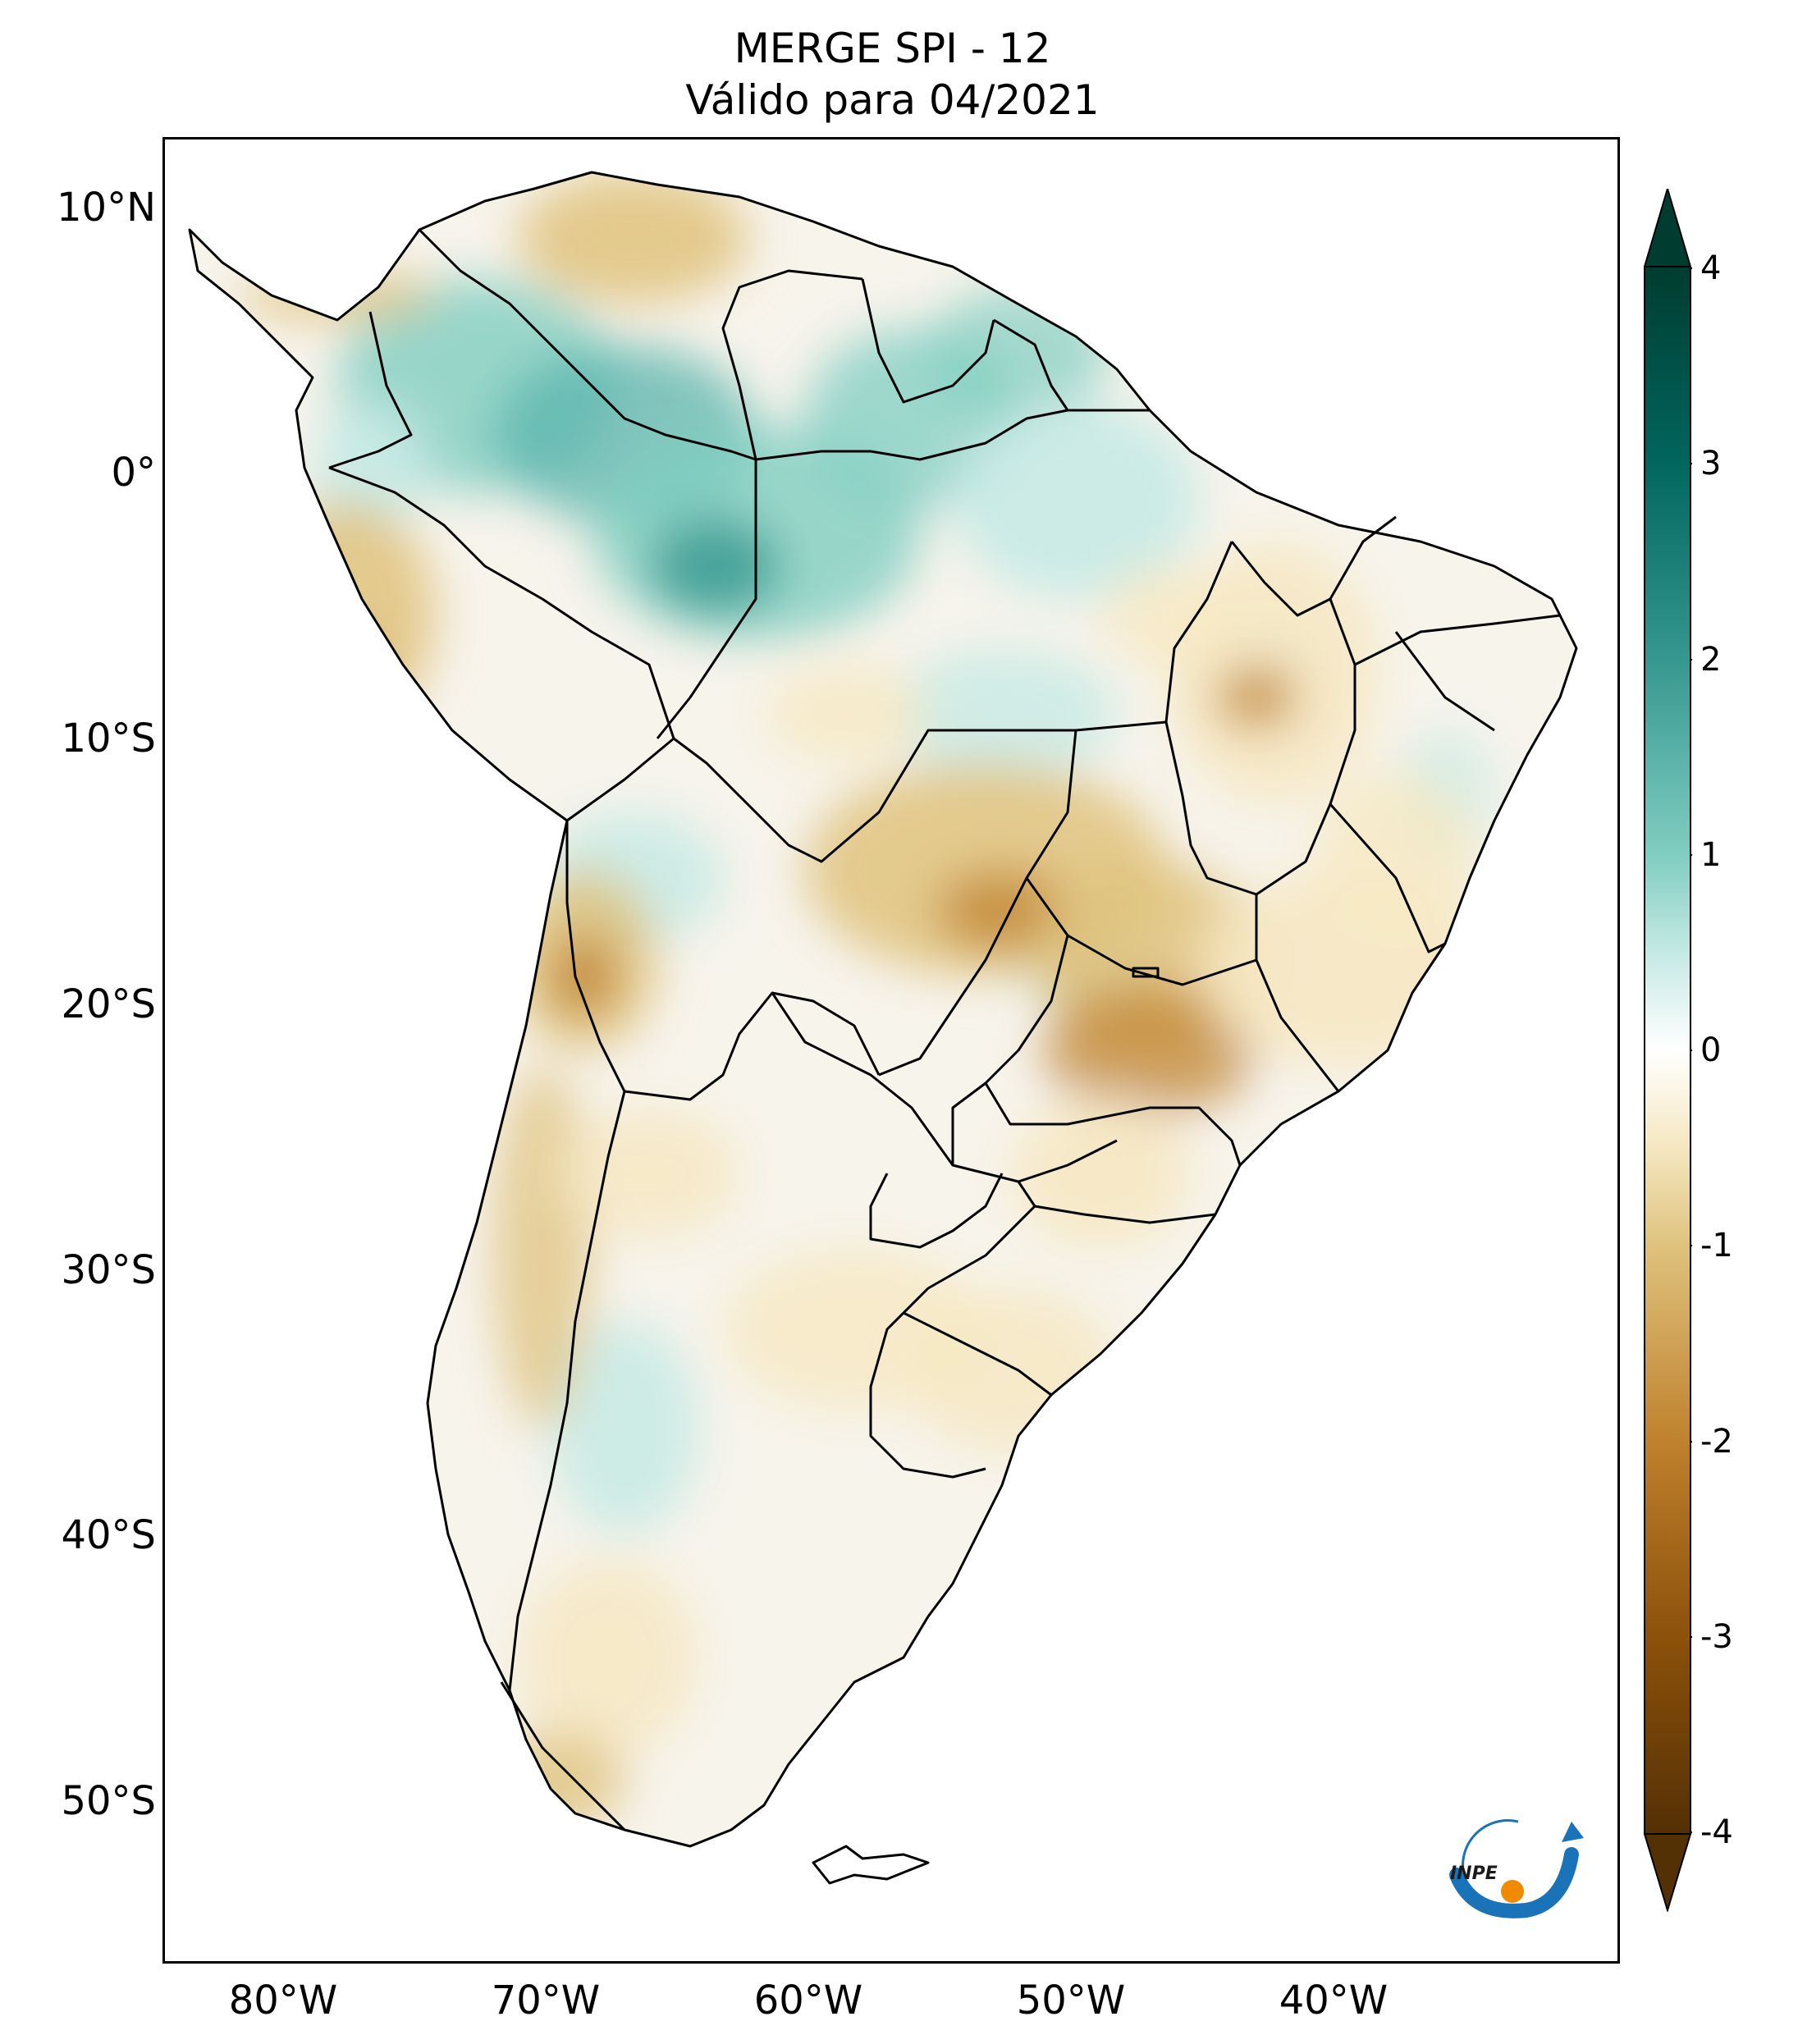 The height and width of the screenshot is (2044, 1798). Describe the element at coordinates (108, 738) in the screenshot. I see `lat-label-10s: 10°S` at that location.